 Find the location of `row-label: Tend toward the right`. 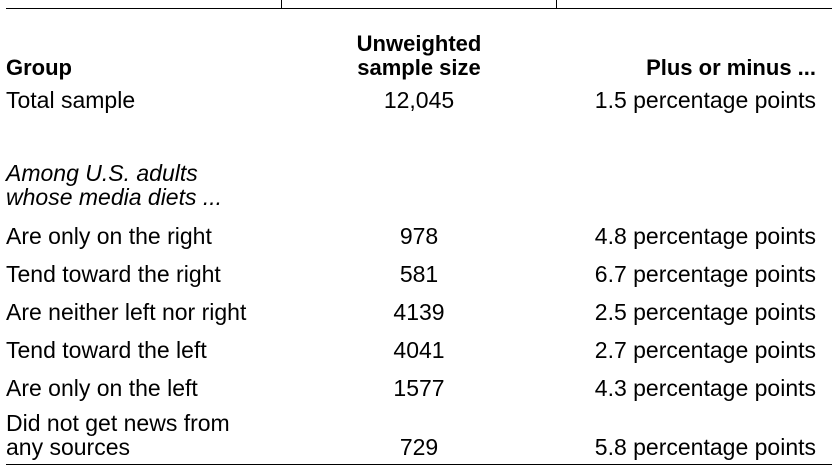

row-label: Tend toward the right is located at coordinates (113, 274).